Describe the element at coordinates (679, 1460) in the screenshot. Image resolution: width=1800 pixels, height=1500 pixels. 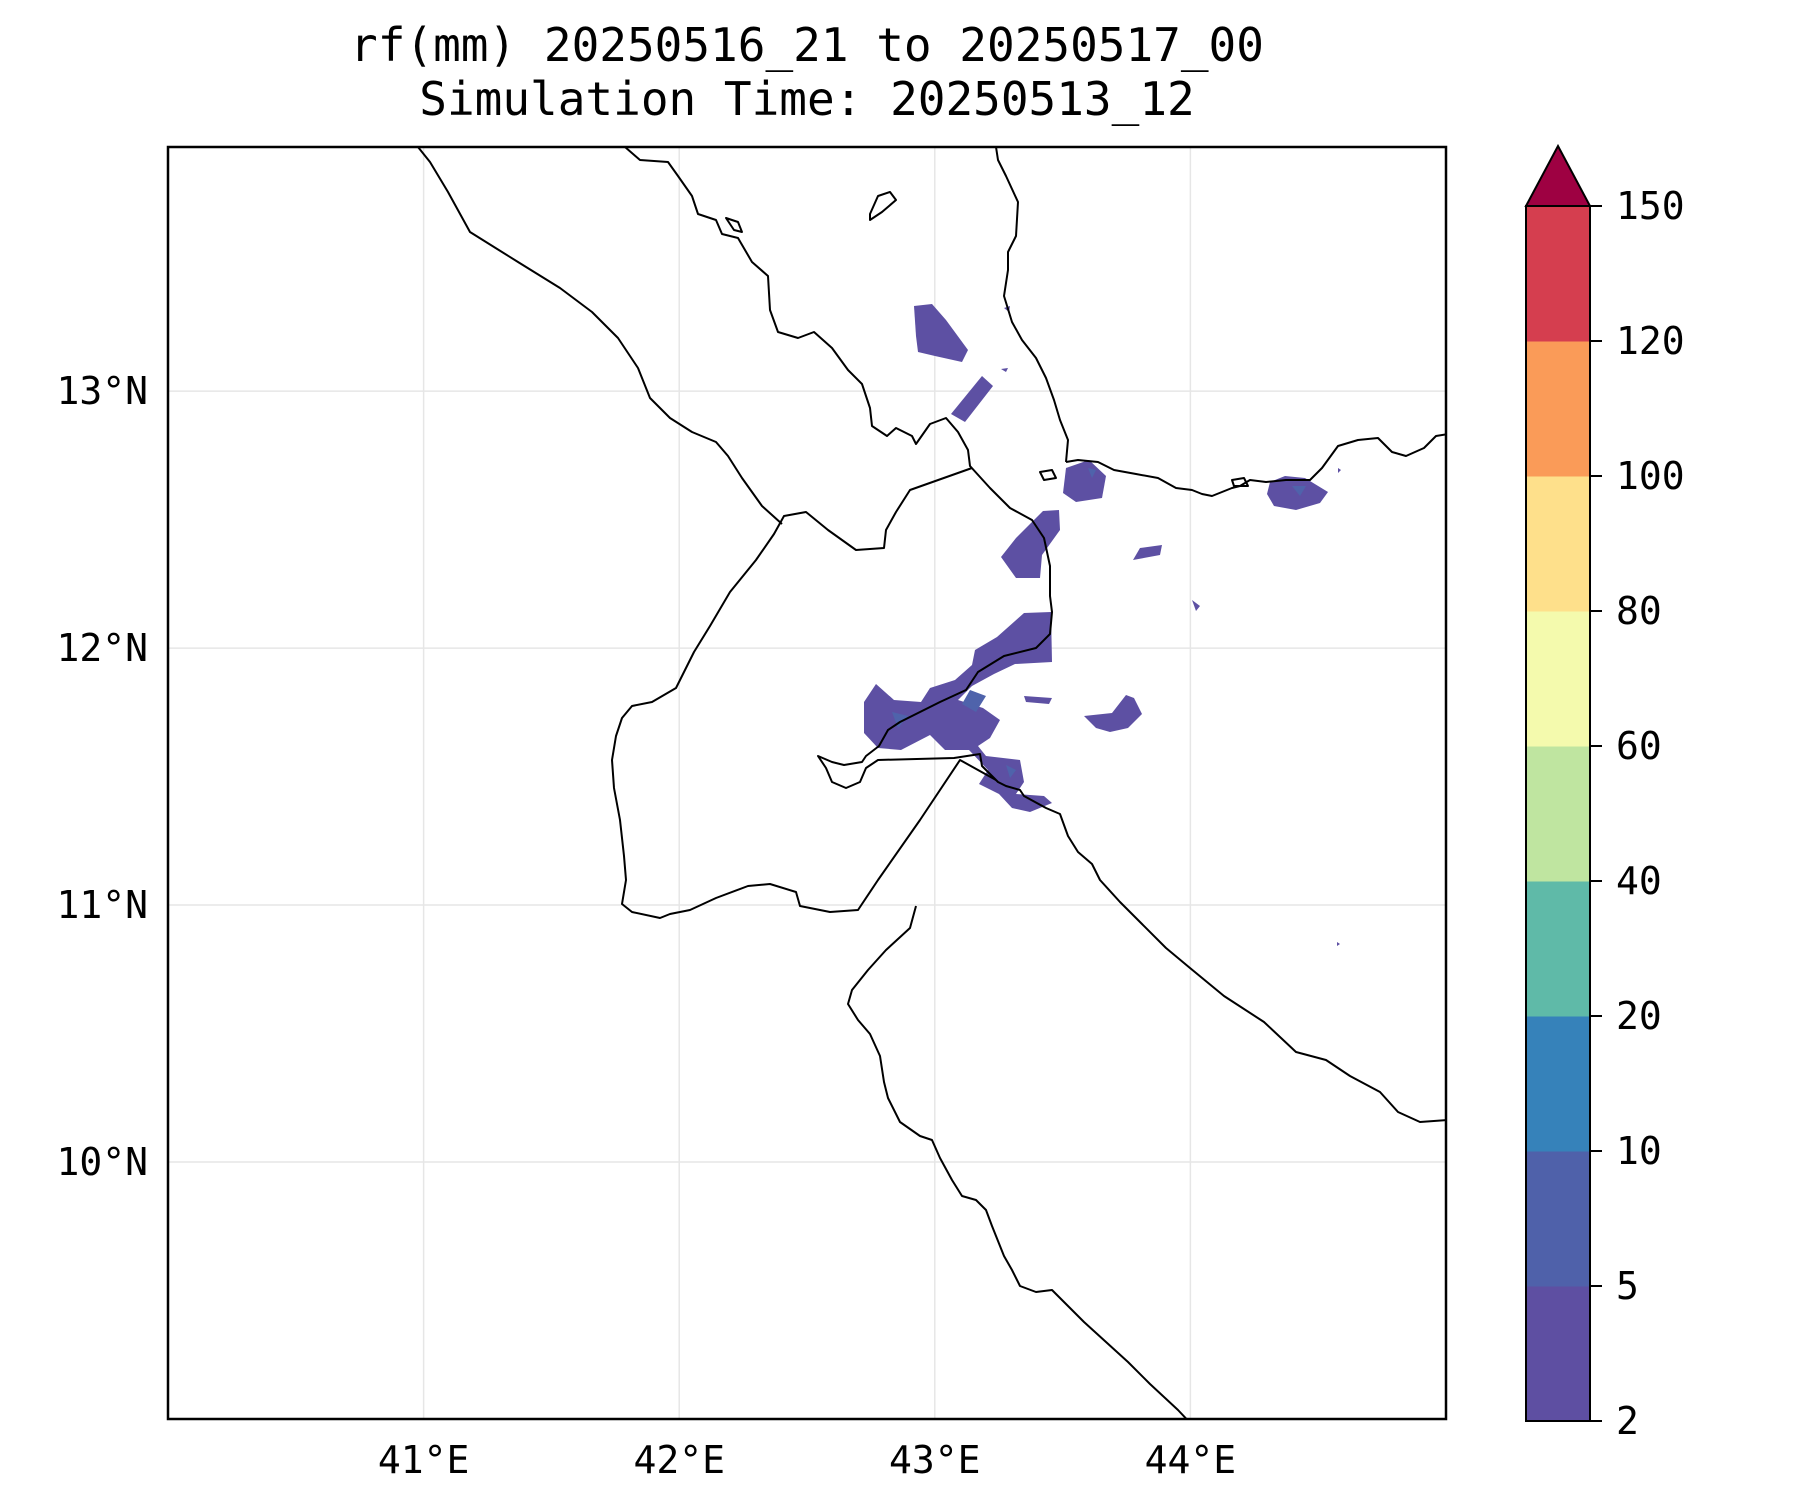
I see `lon-tick-label: 42°E` at that location.